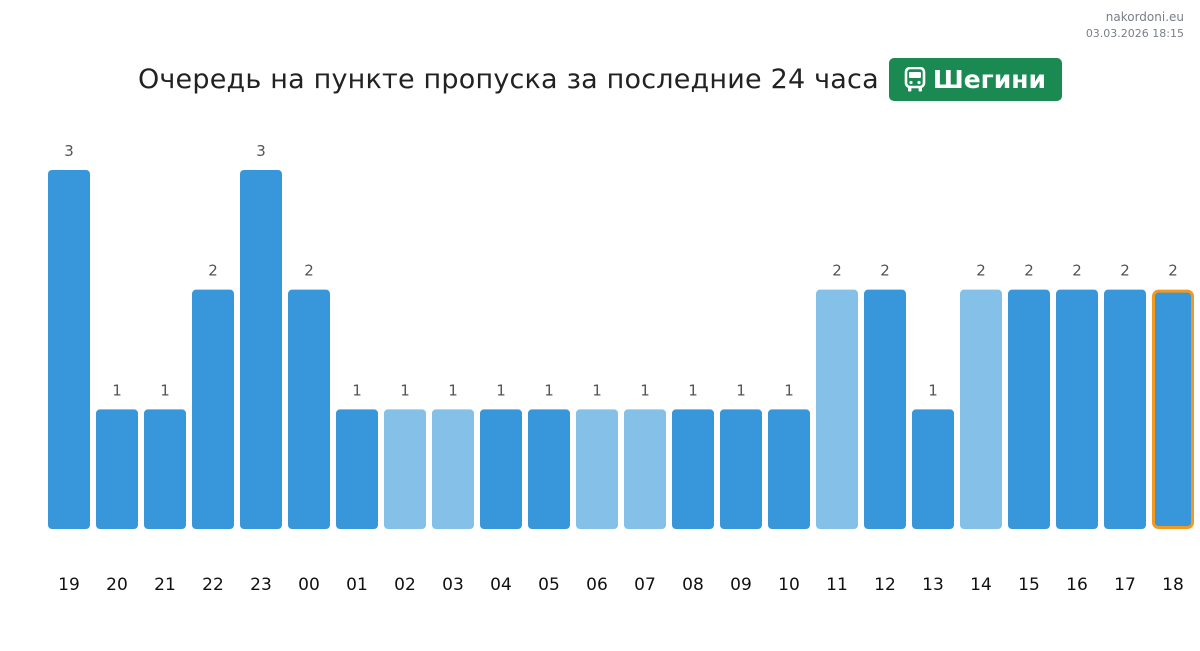 The height and width of the screenshot is (651, 1200). Describe the element at coordinates (261, 151) in the screenshot. I see `value-label-23: 3` at that location.